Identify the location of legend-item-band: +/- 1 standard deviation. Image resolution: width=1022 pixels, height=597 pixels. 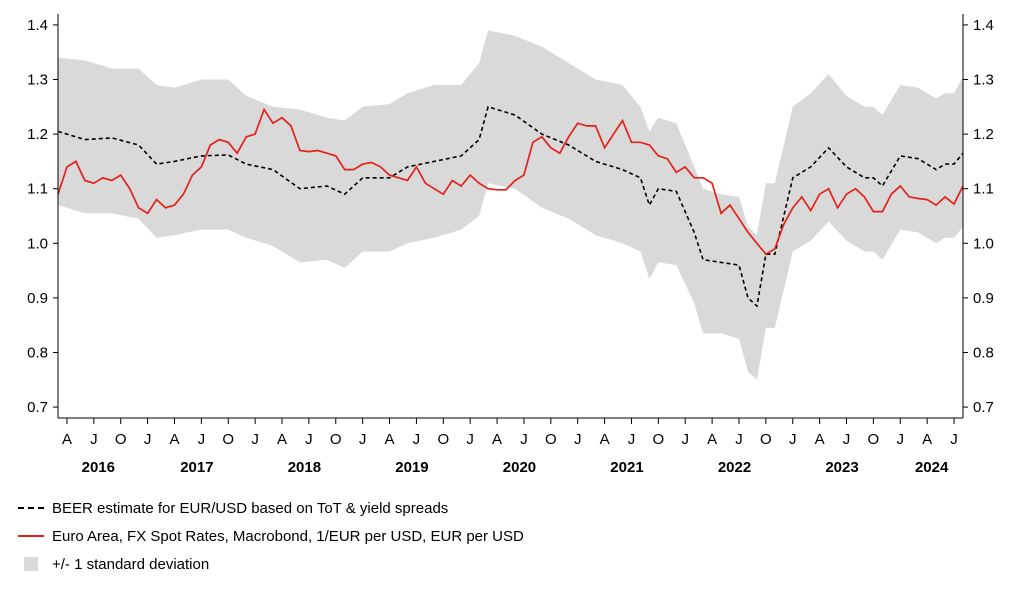
(271, 564).